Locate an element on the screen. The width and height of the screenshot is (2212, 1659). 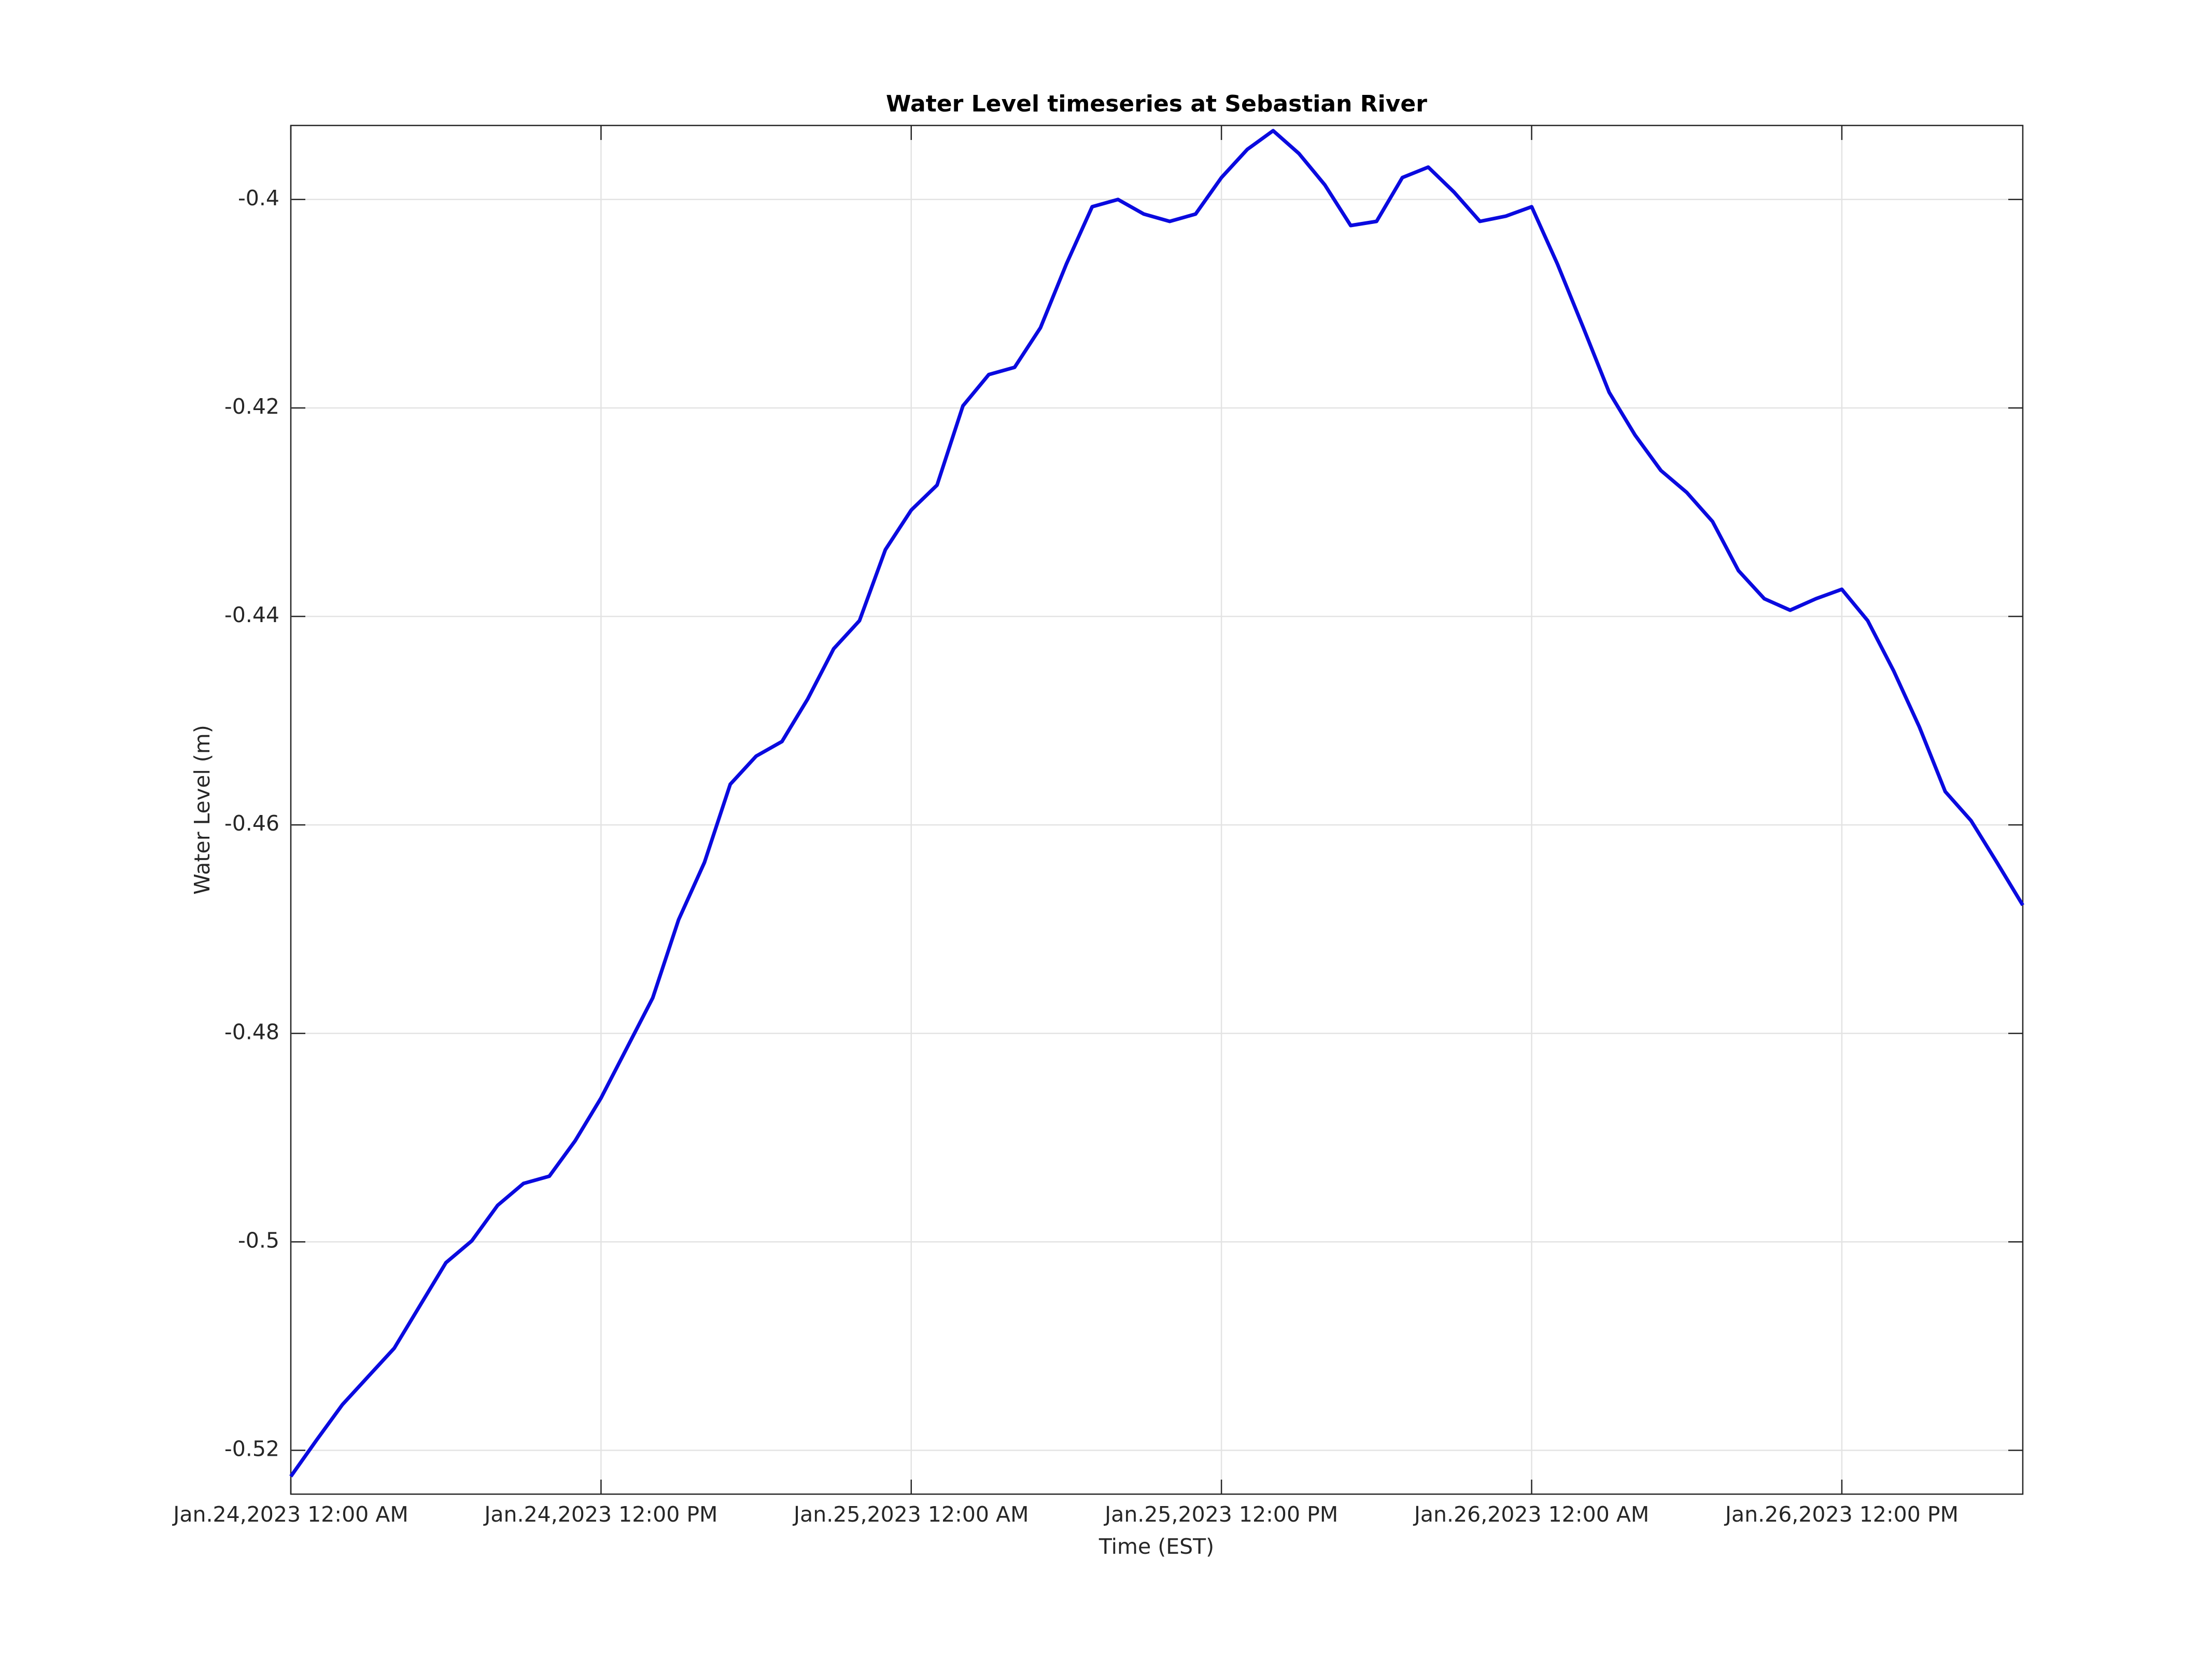
y-tick-label: -0.52 is located at coordinates (251, 1449).